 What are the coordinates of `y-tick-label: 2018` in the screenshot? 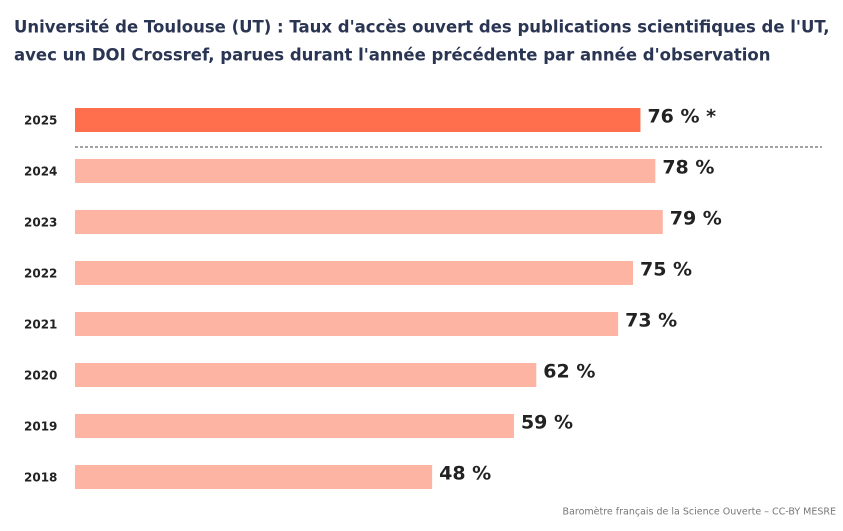 It's located at (40, 478).